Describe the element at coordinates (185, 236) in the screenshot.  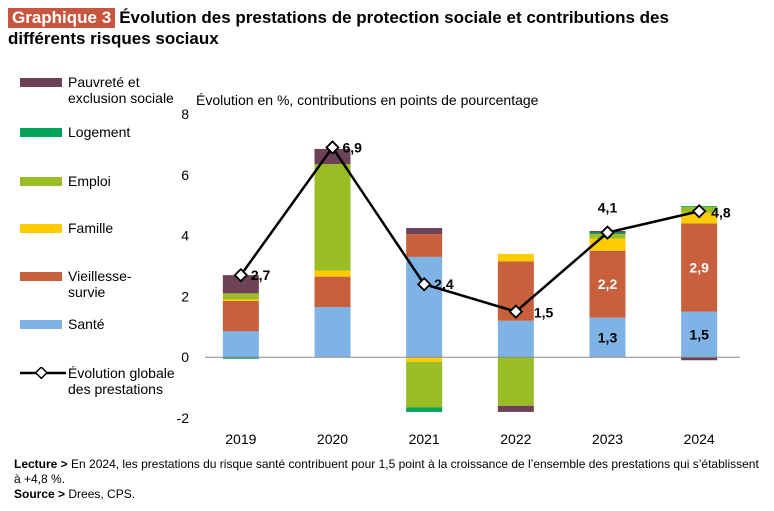
I see `y-tick-label: 4` at that location.